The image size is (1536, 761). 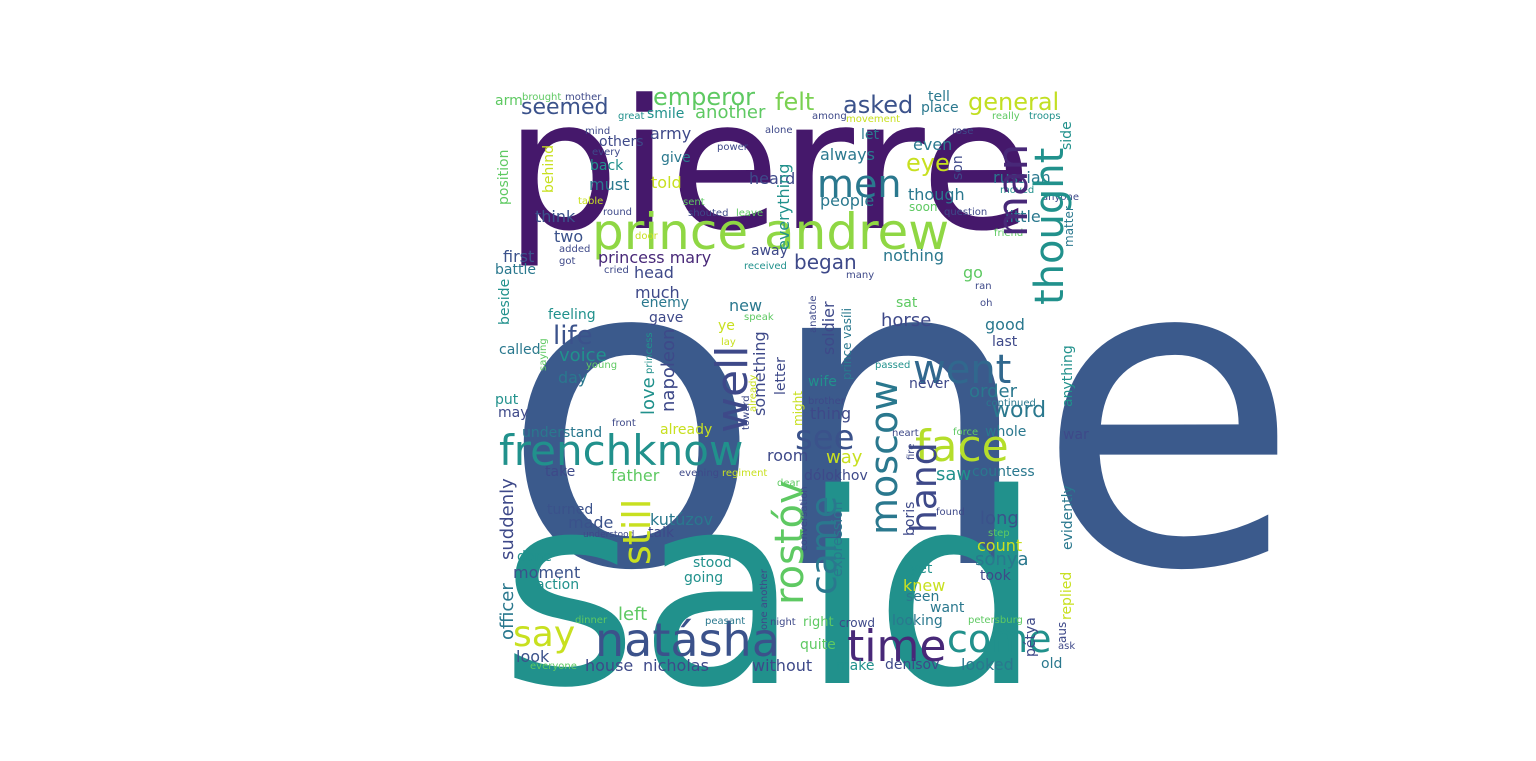 I want to click on word-place: place, so click(x=940, y=108).